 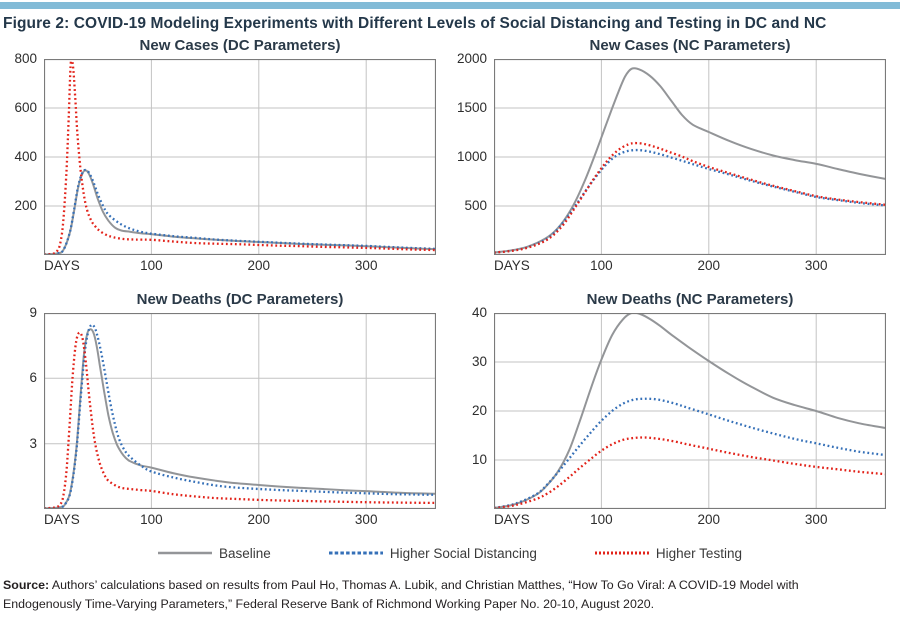 I want to click on y-tick-label: 2000, so click(x=471, y=58).